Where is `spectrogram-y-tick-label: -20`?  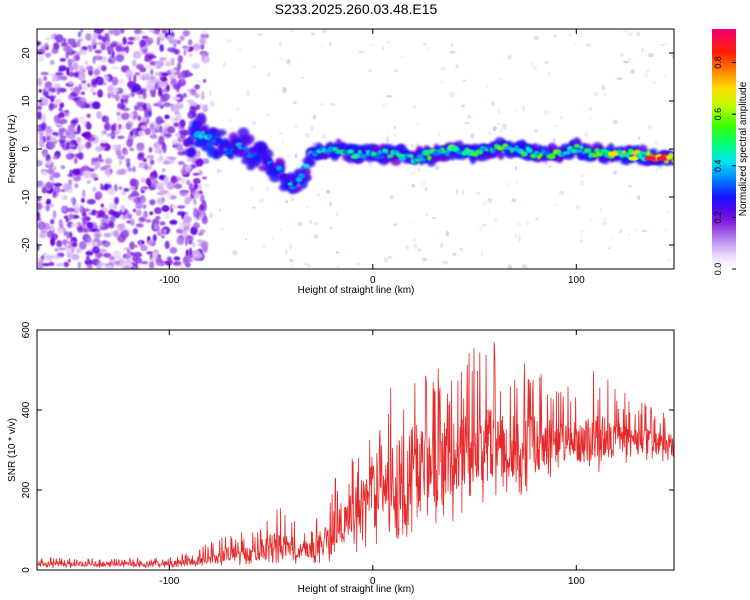
spectrogram-y-tick-label: -20 is located at coordinates (26, 244).